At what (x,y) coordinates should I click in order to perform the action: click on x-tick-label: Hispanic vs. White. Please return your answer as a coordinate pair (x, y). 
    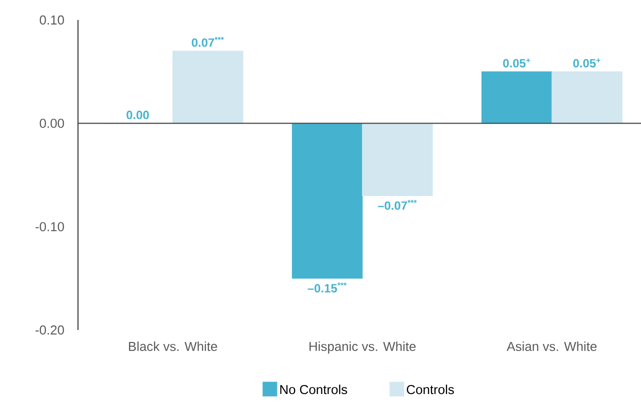
    Looking at the image, I should click on (363, 348).